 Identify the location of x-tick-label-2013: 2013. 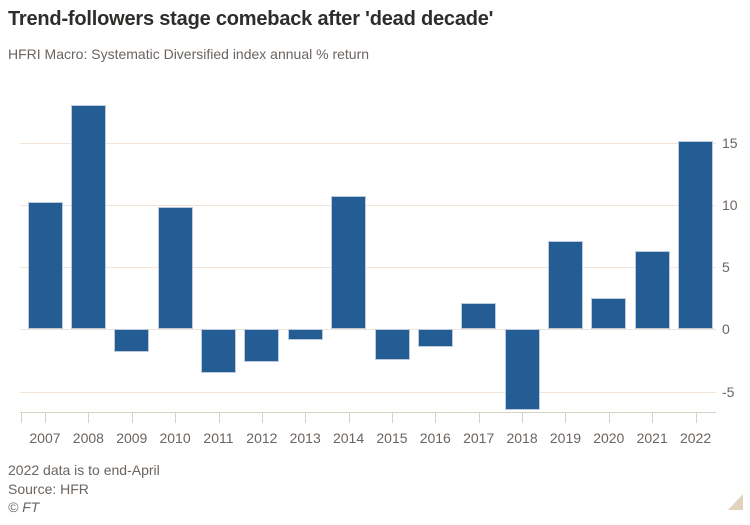
(305, 438).